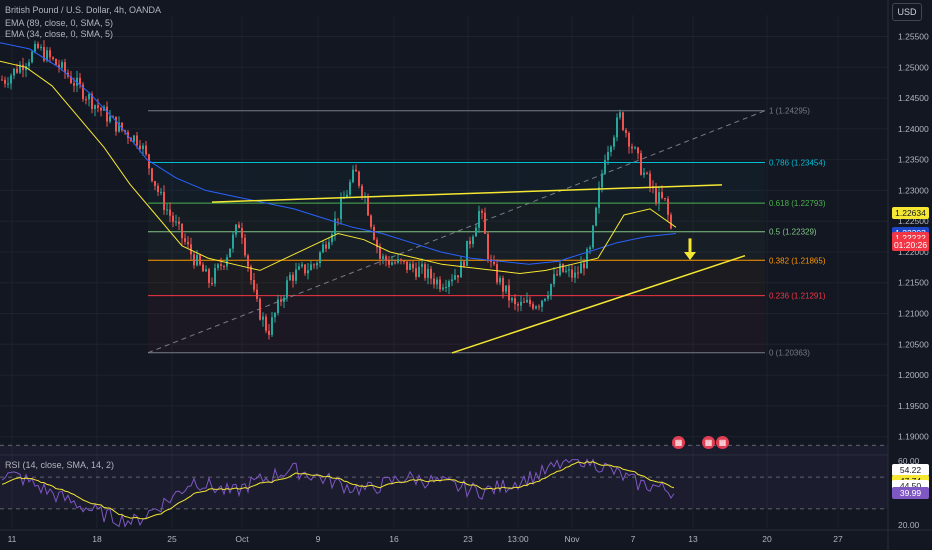 This screenshot has height=550, width=932. I want to click on fib-level-label: 0.382 (1.21865), so click(797, 260).